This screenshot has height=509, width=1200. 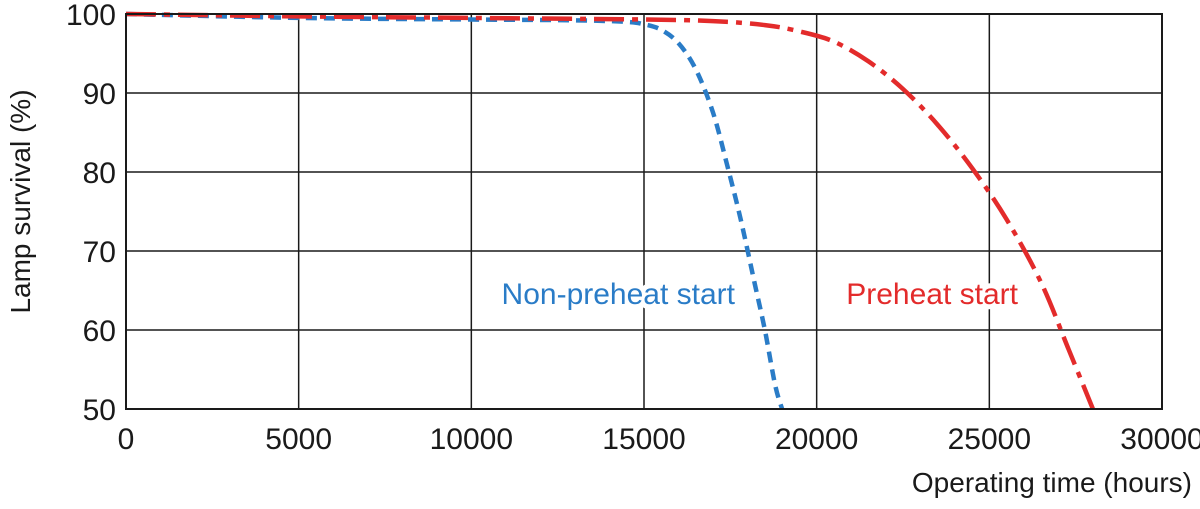 I want to click on y-axis-label: Lamp survival (%), so click(x=20, y=201).